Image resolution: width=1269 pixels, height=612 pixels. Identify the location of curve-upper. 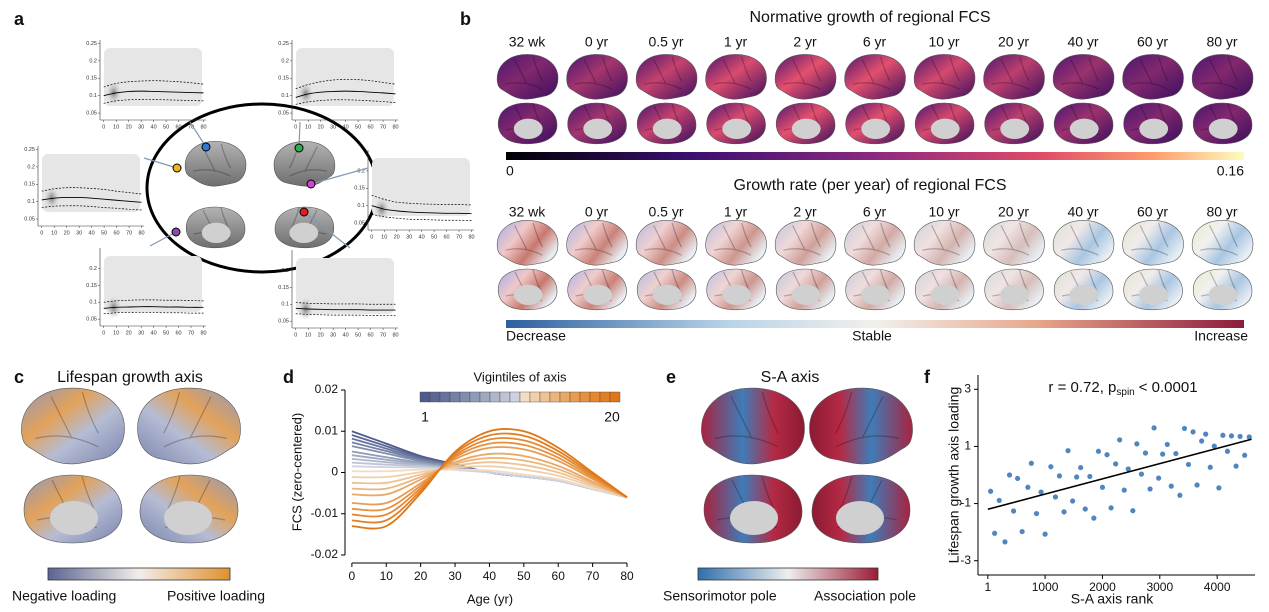
(345, 303).